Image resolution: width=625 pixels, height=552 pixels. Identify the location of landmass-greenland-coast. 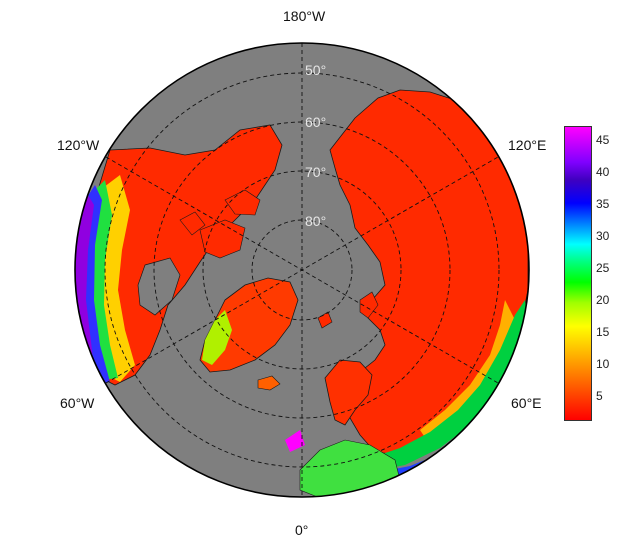
(217, 337).